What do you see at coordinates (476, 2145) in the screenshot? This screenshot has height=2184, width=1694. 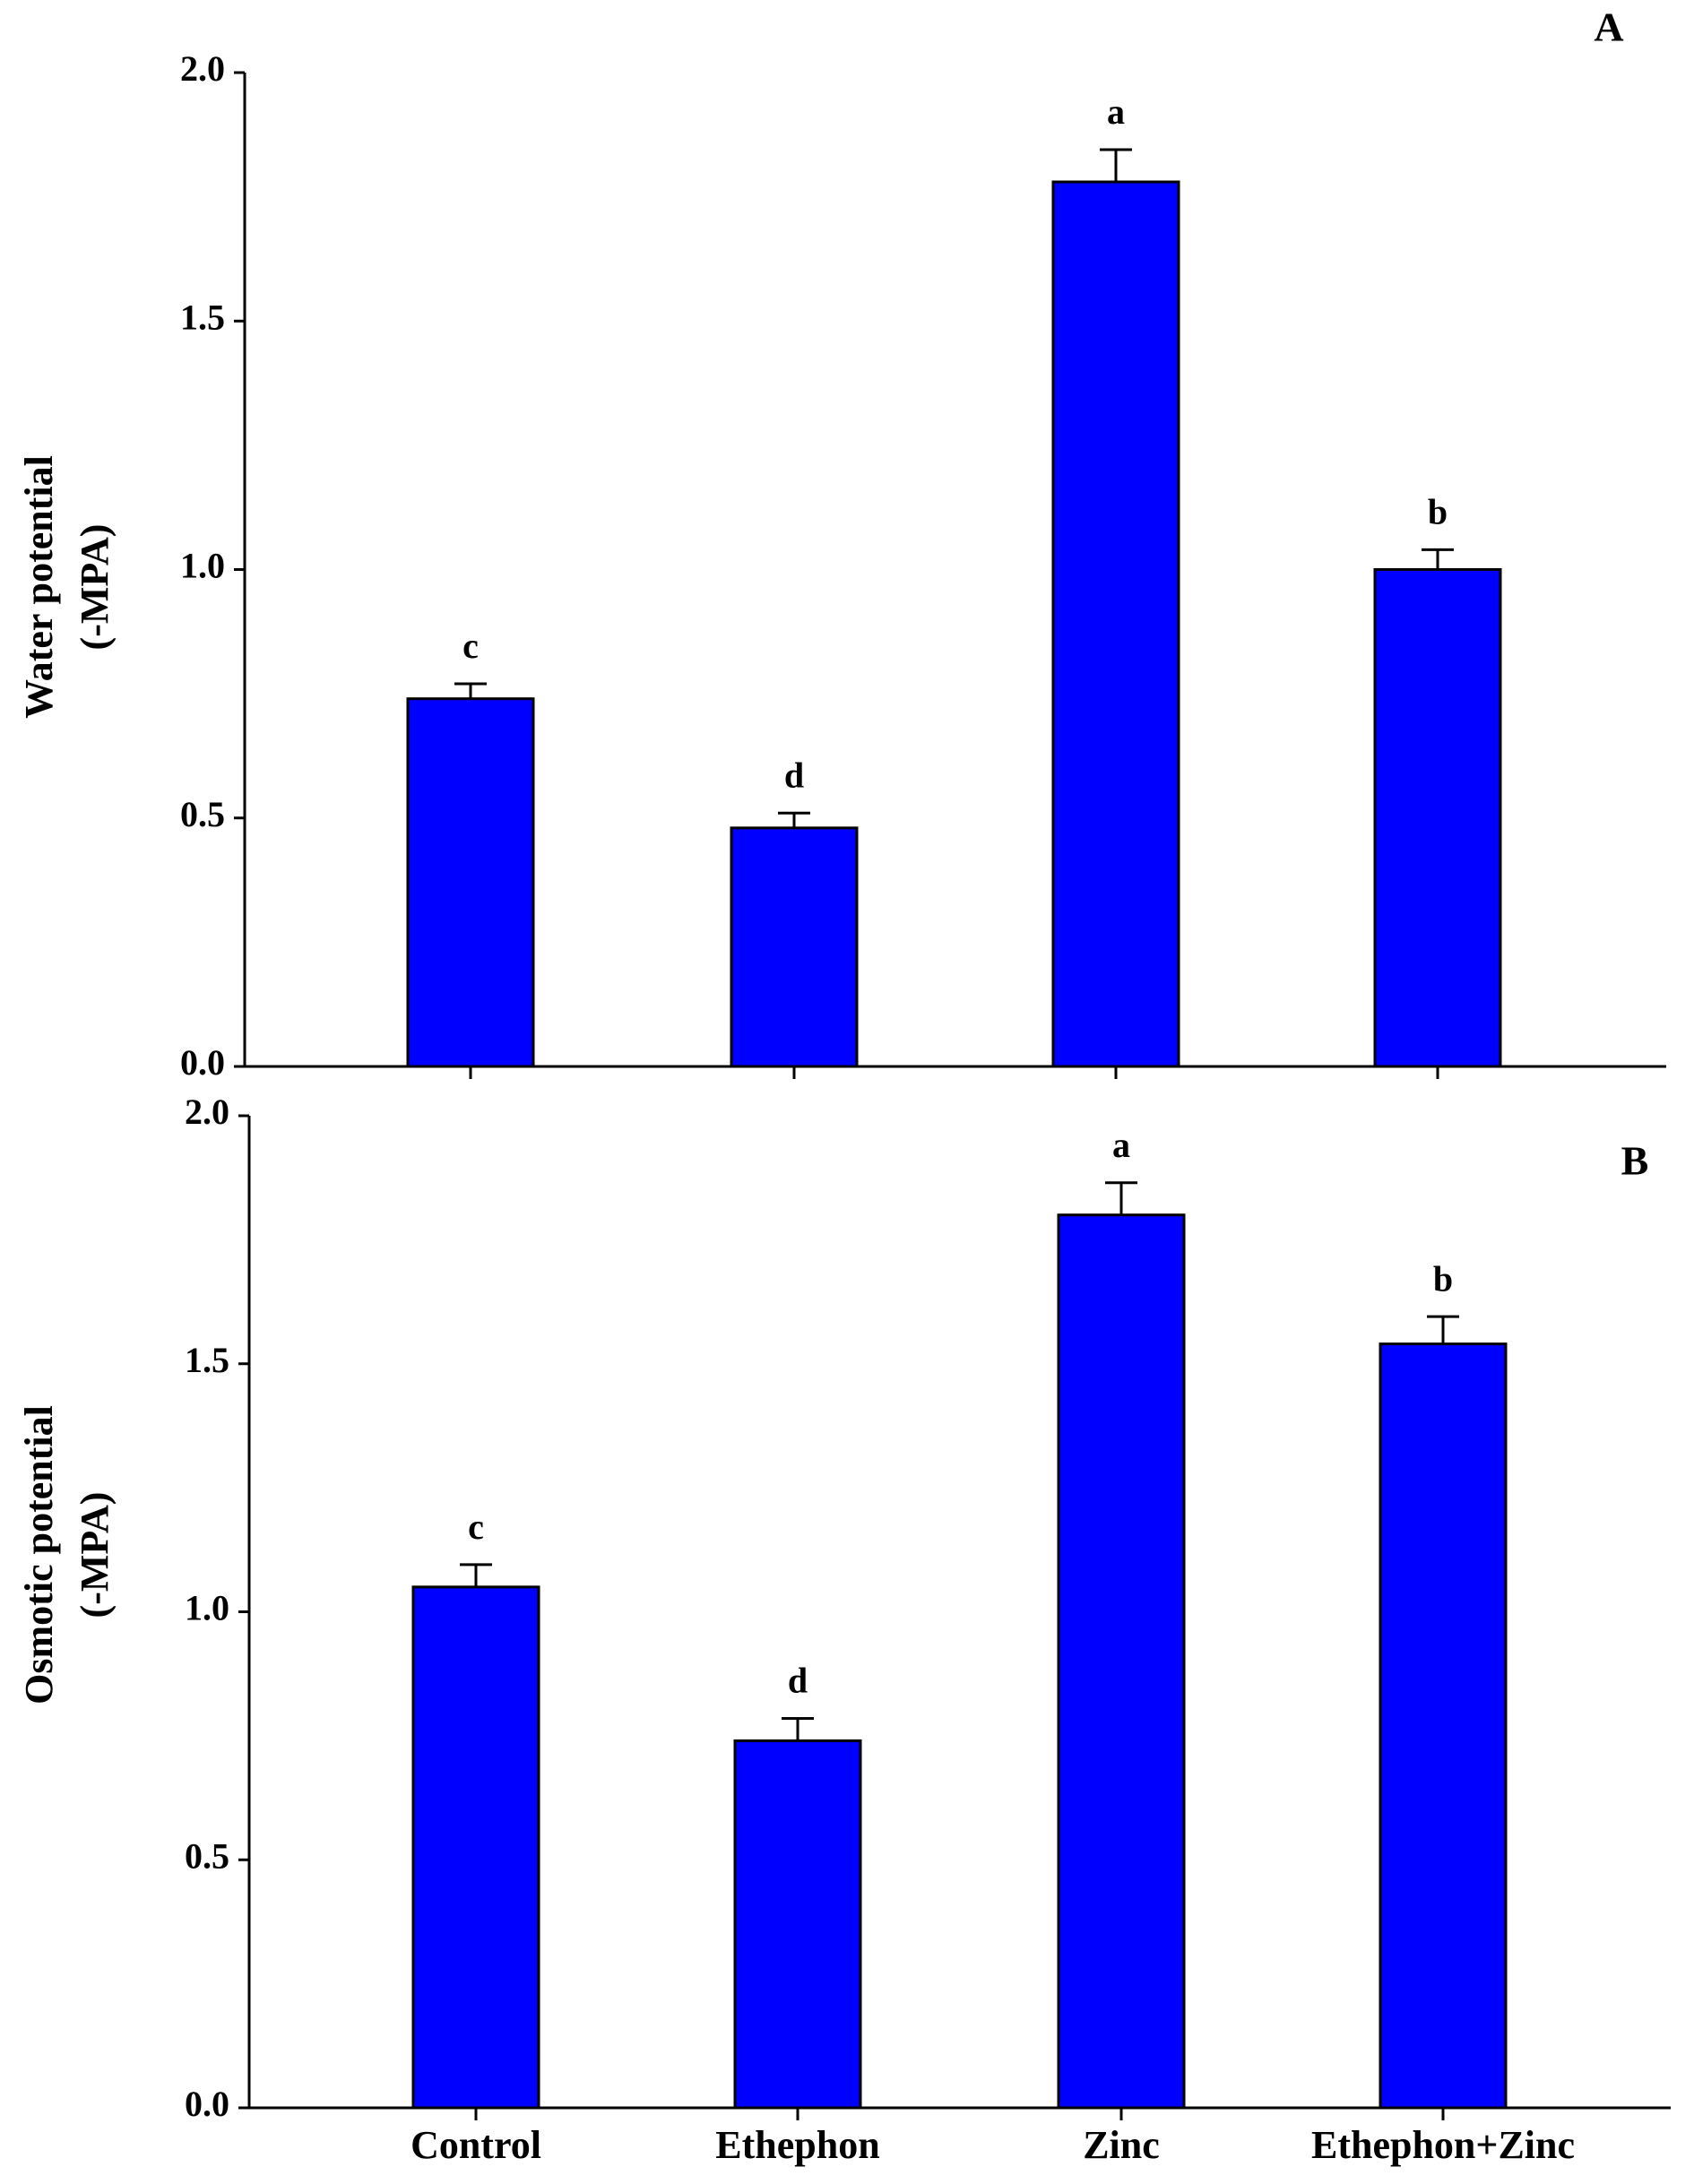 I see `x-tick-label: Control` at bounding box center [476, 2145].